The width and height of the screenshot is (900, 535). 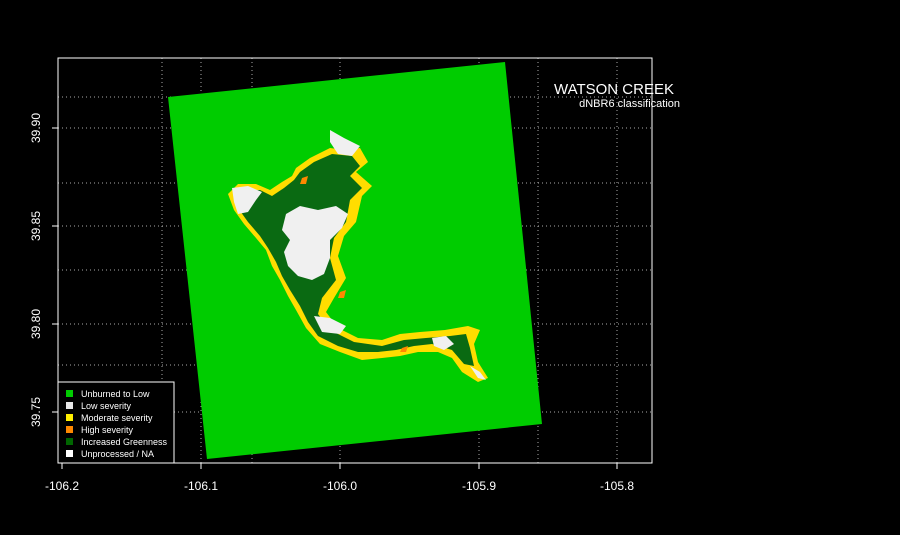 I want to click on map-subtitle: dNBR6 classification, so click(x=629, y=104).